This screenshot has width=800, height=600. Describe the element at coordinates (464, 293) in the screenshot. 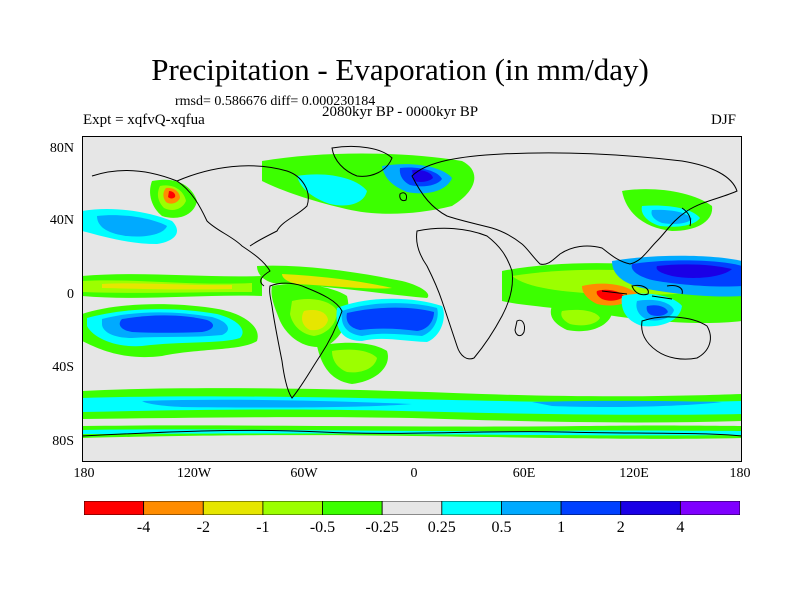

I see `coast-africa` at that location.